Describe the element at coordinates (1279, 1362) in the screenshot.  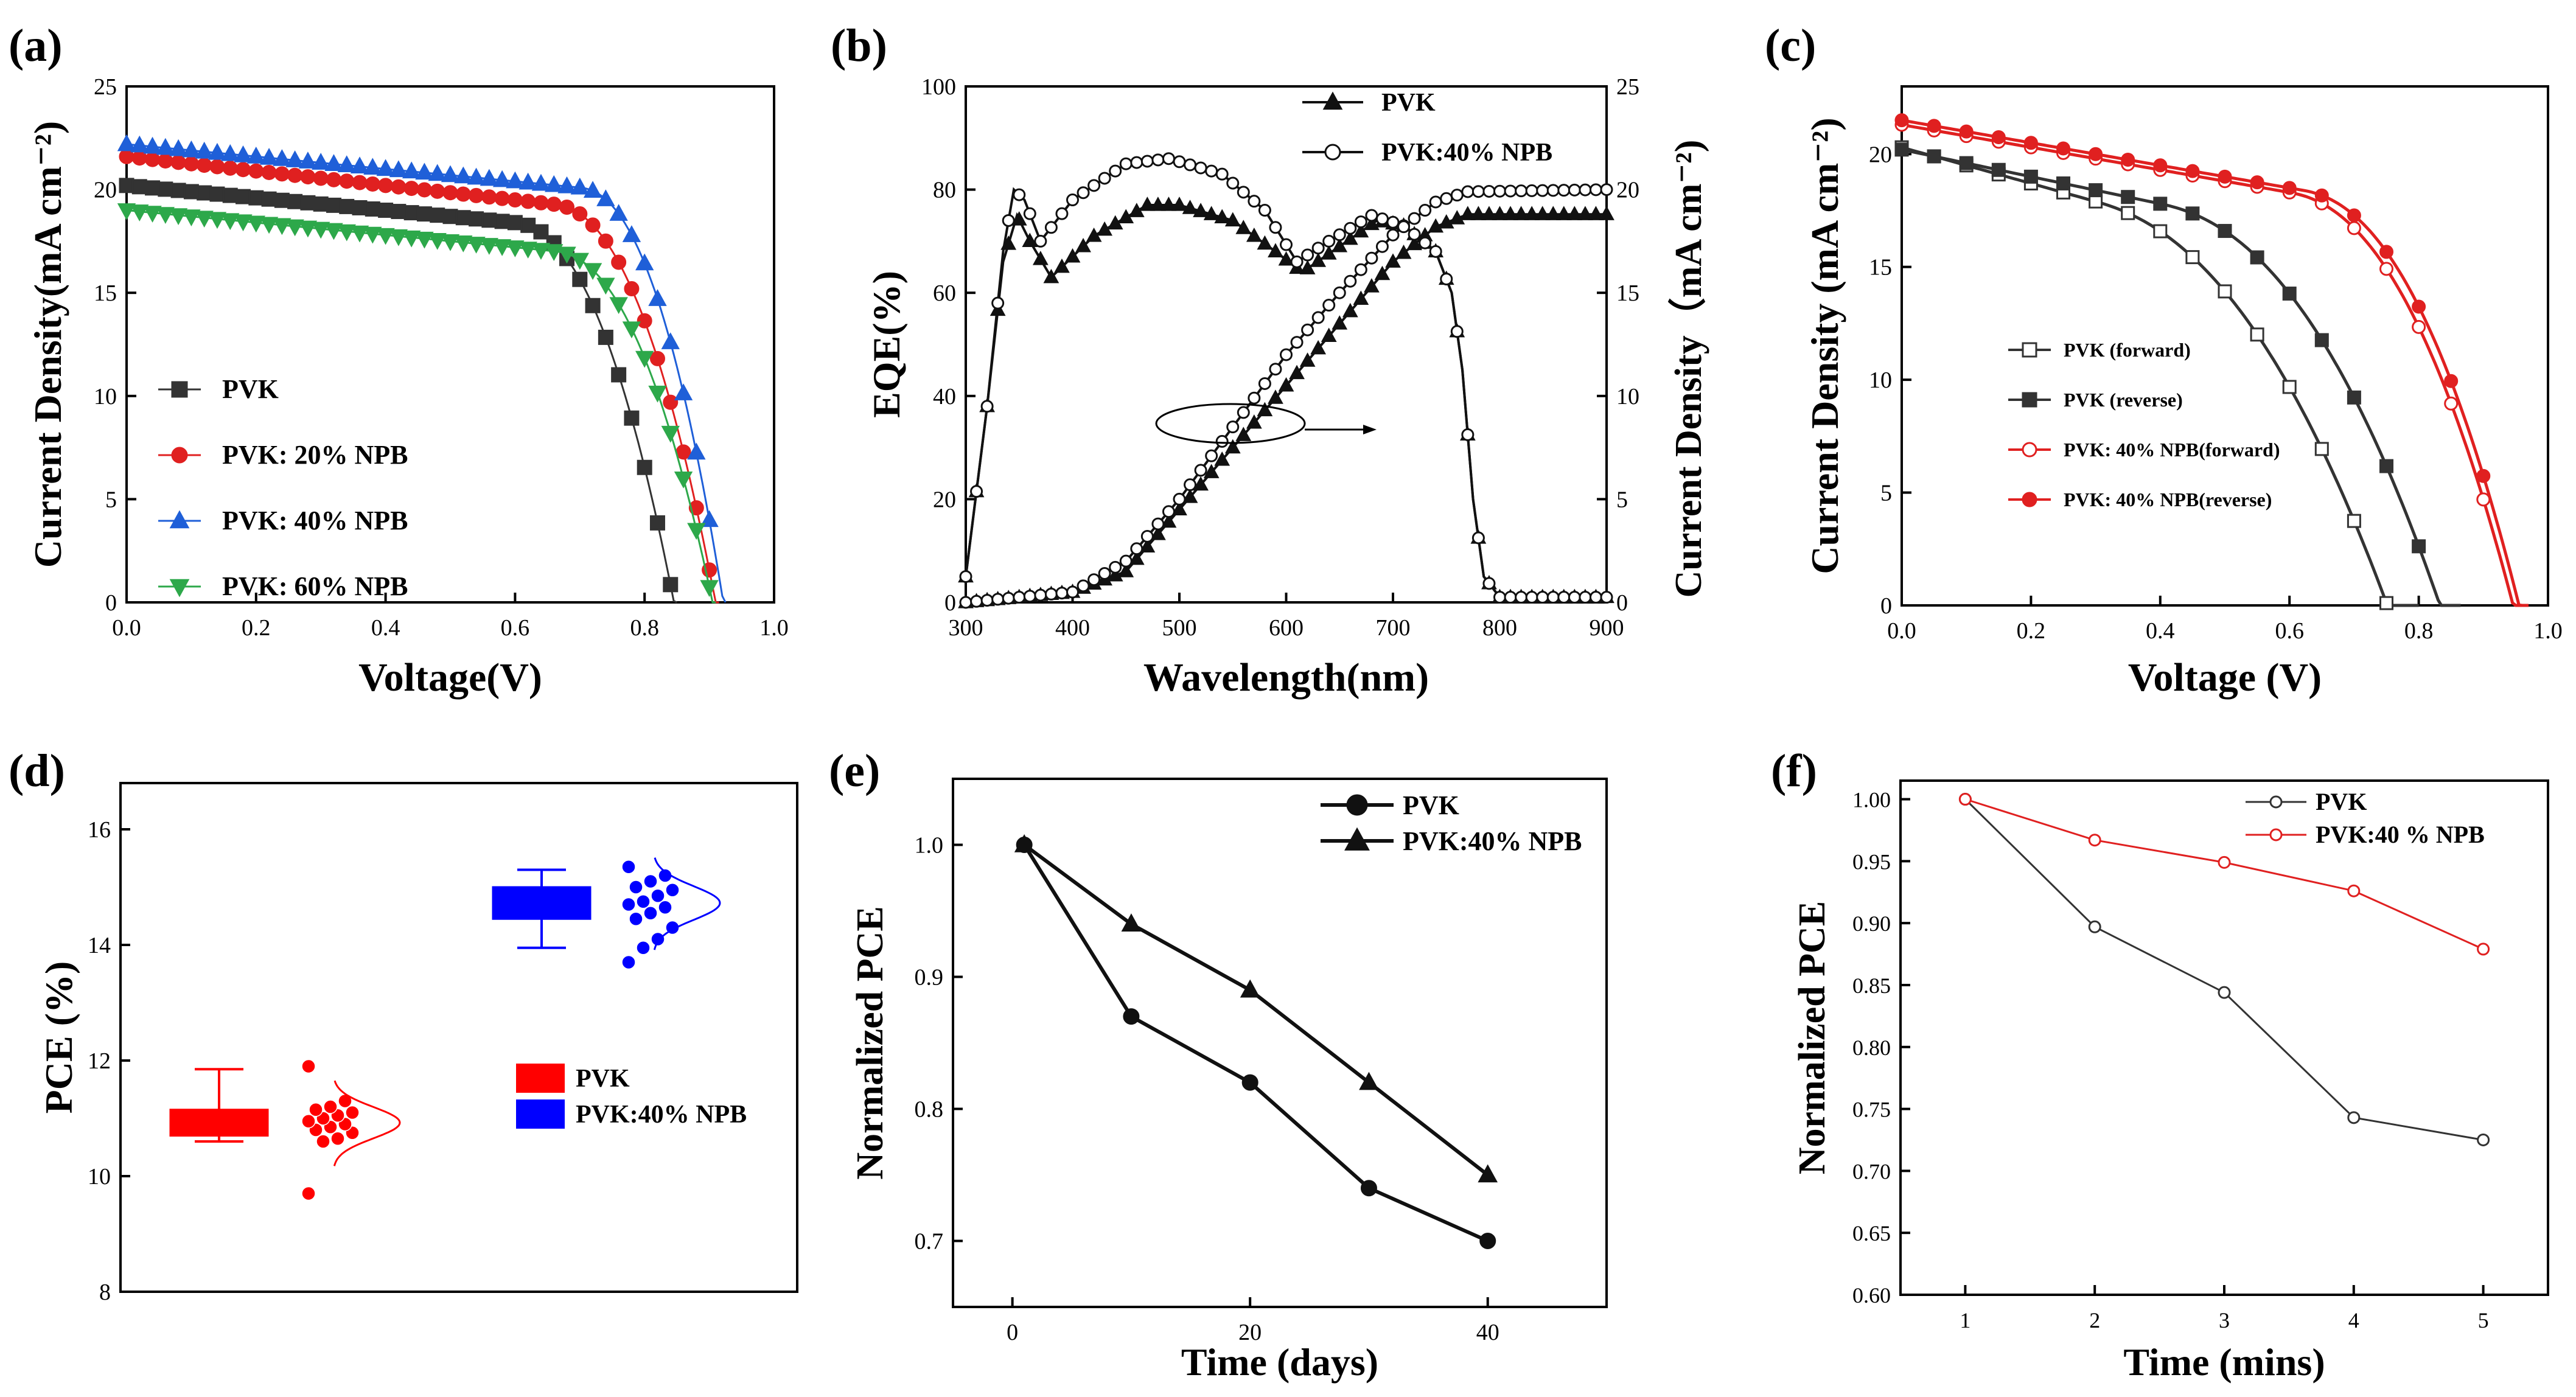
I see `x-axis-title: Time (days)` at that location.